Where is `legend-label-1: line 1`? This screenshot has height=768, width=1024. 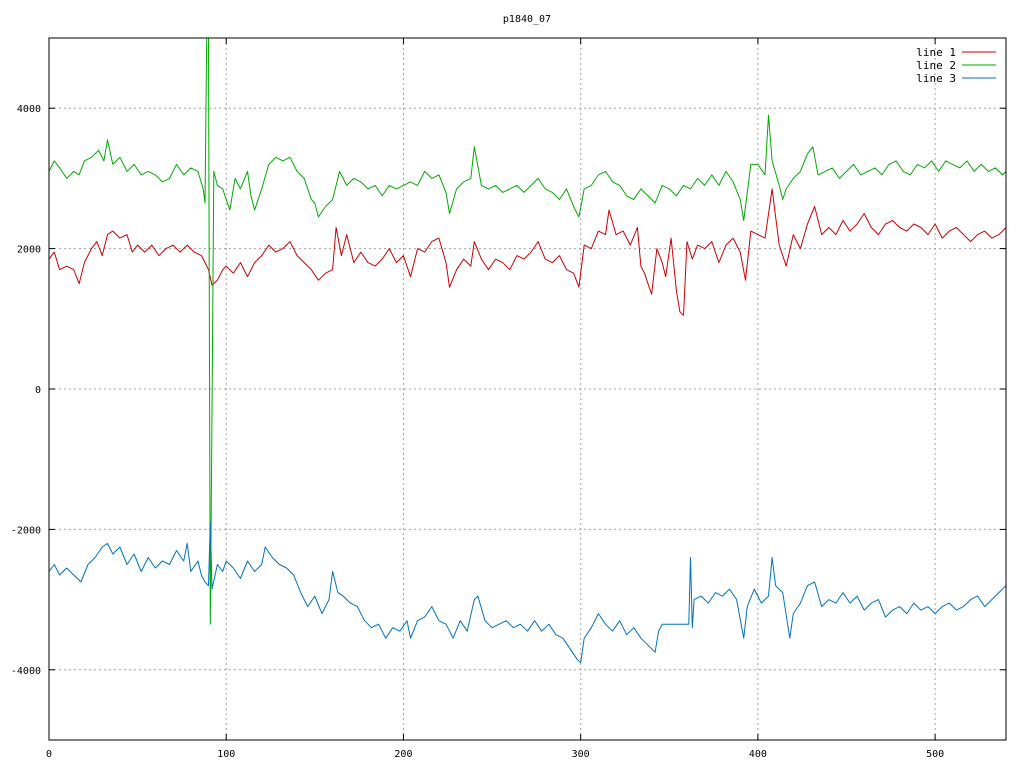
legend-label-1: line 1 is located at coordinates (936, 52).